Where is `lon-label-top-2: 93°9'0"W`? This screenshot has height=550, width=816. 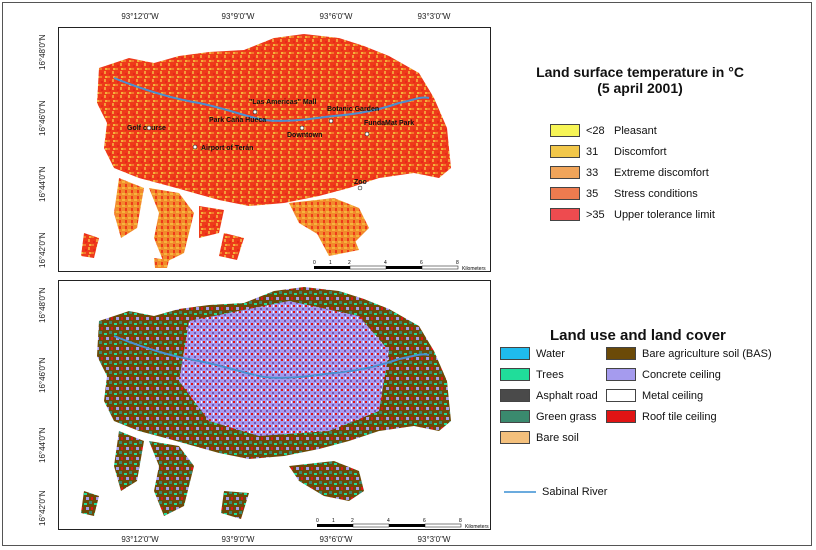
lon-label-top-2: 93°9'0"W is located at coordinates (238, 16).